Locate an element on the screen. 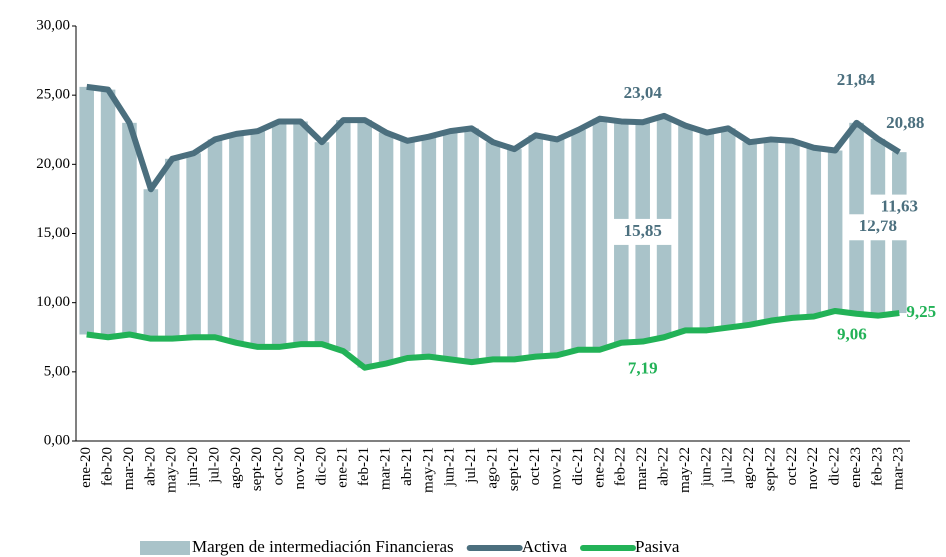 This screenshot has width=946, height=557. data-label: 12,78 is located at coordinates (878, 225).